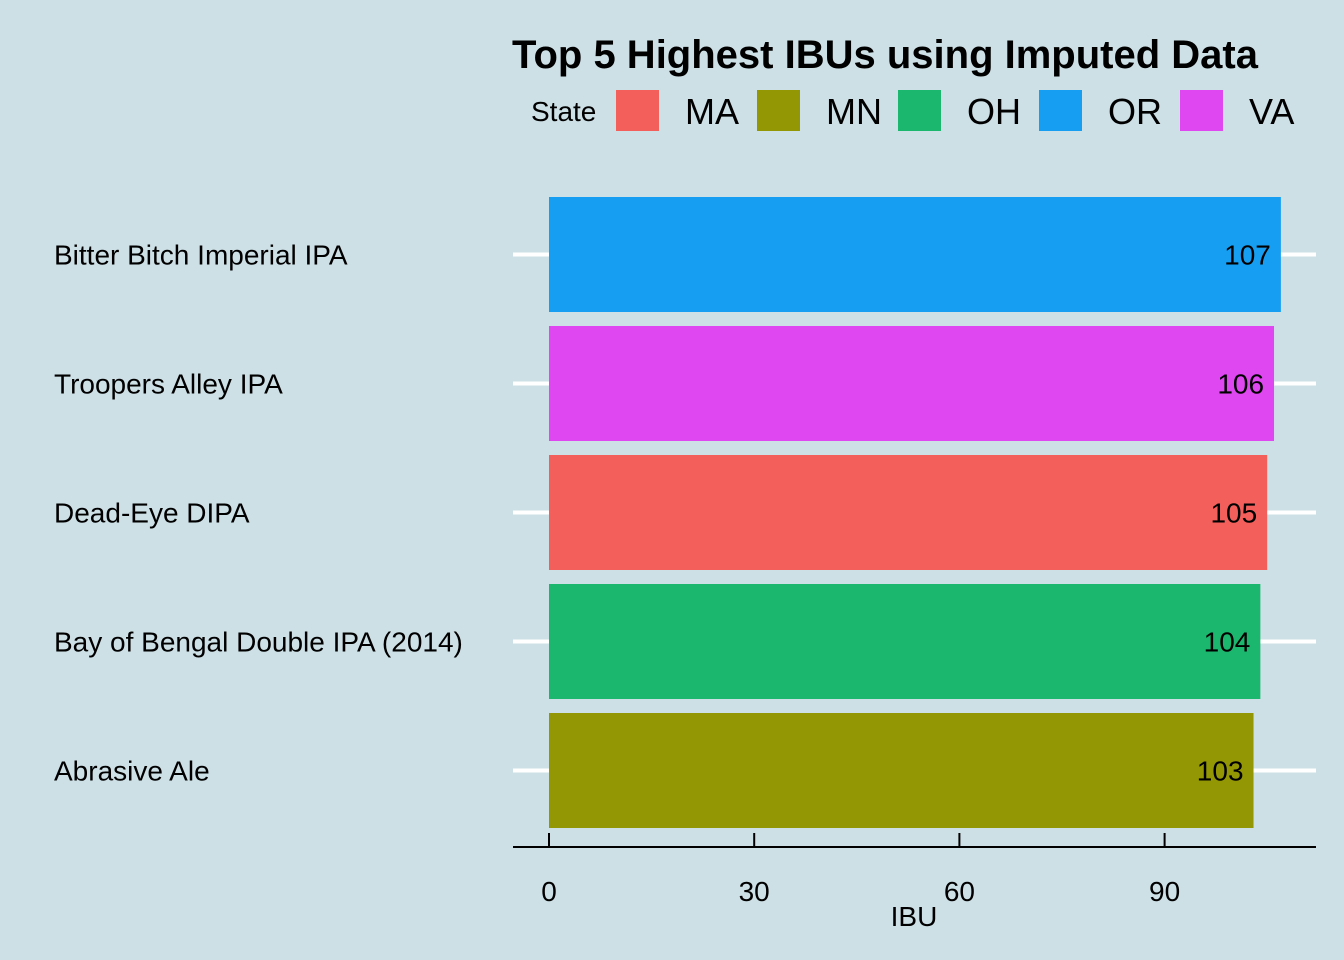 Image resolution: width=1344 pixels, height=960 pixels. Describe the element at coordinates (563, 111) in the screenshot. I see `legend-title: State` at that location.